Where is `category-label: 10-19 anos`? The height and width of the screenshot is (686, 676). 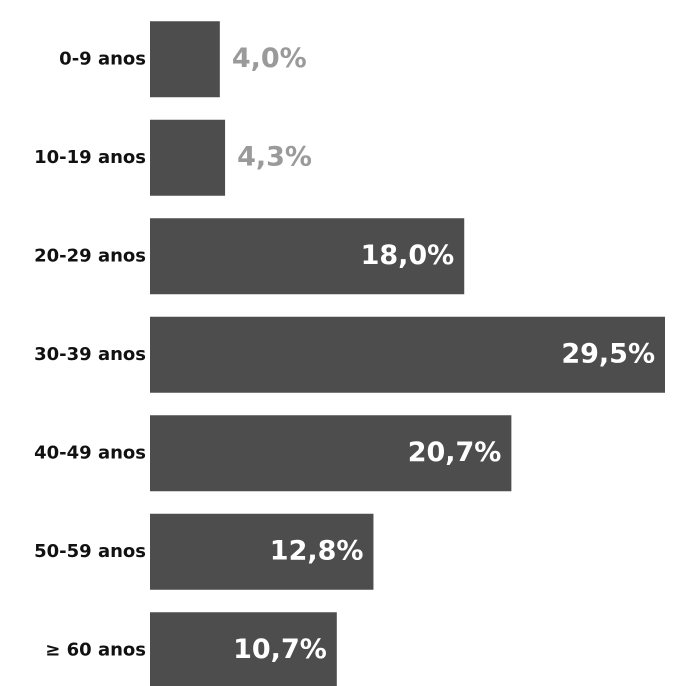
category-label: 10-19 anos is located at coordinates (90, 157).